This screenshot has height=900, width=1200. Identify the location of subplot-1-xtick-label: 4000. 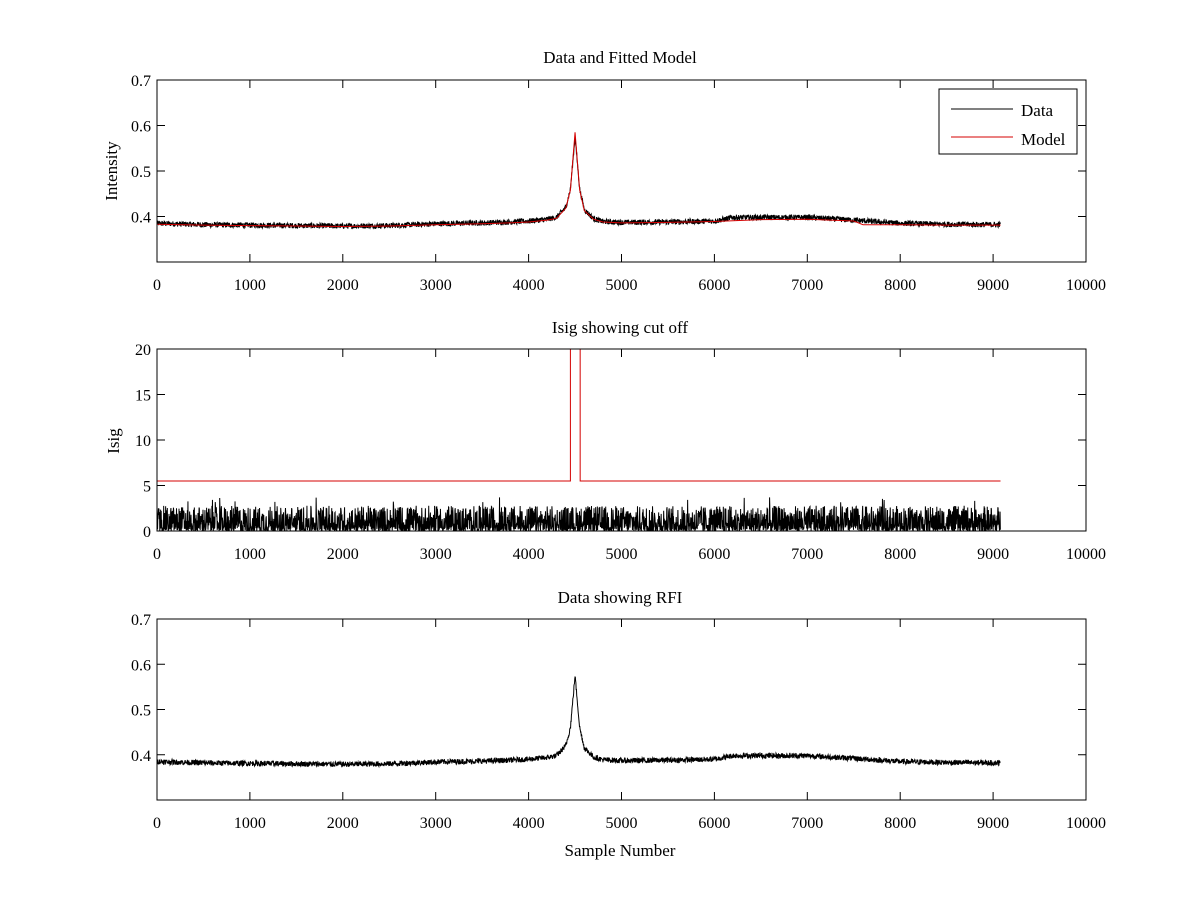
(529, 285).